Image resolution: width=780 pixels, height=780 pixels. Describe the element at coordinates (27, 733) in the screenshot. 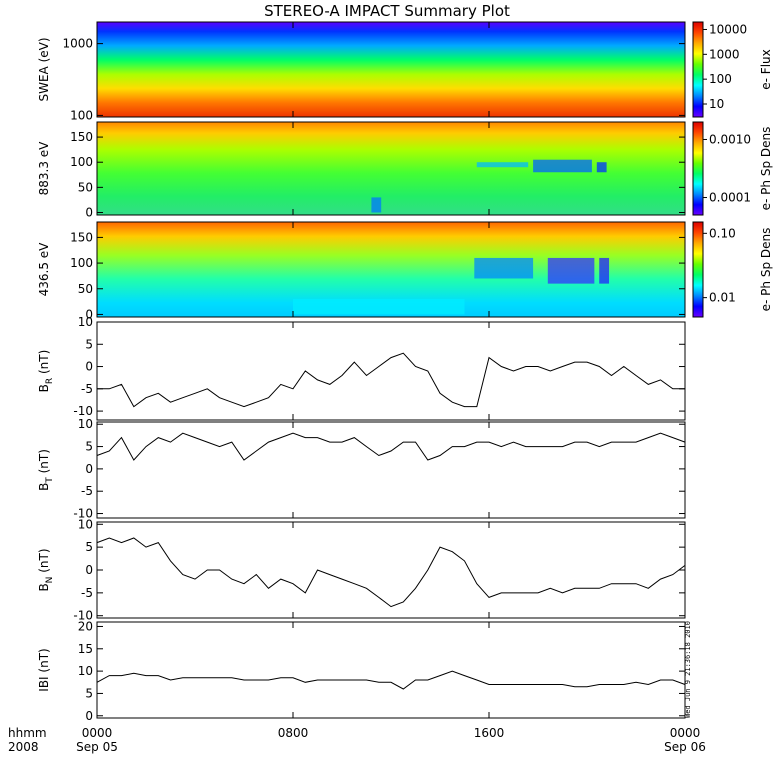

I see `time-axis-row-label: hhmm` at that location.